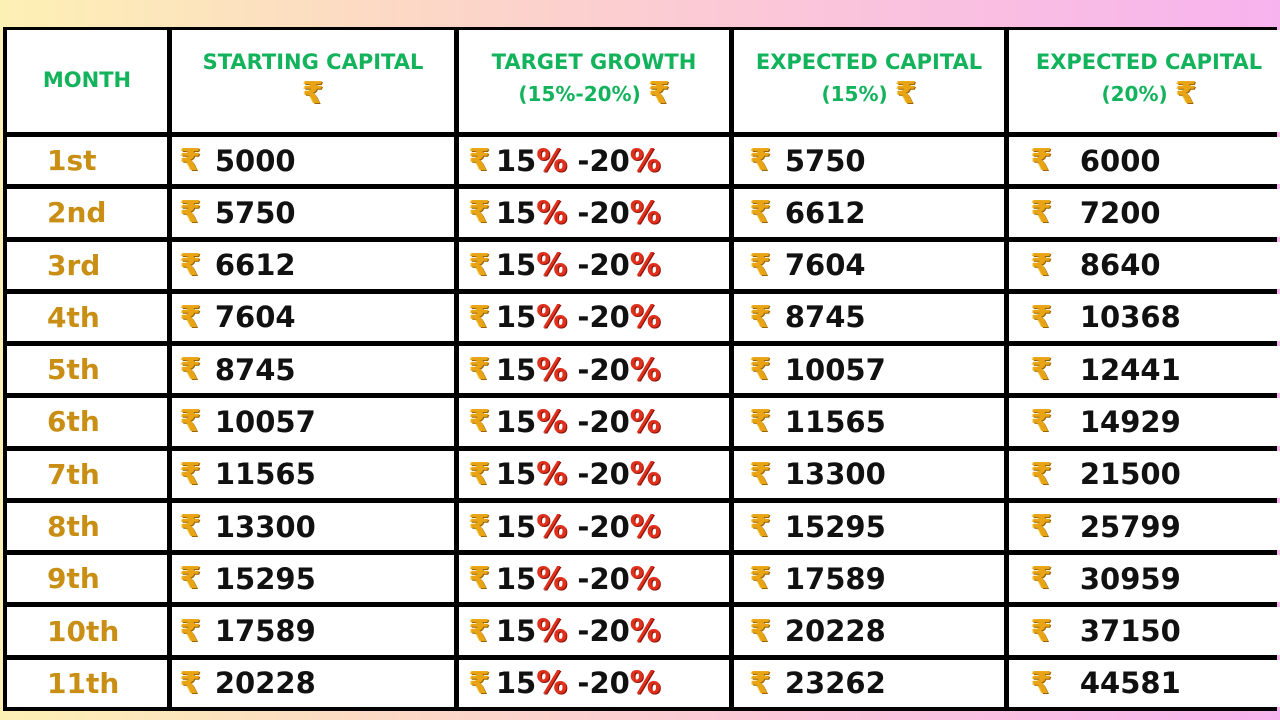  Describe the element at coordinates (1130, 578) in the screenshot. I see `expected-20-value: 30959` at that location.